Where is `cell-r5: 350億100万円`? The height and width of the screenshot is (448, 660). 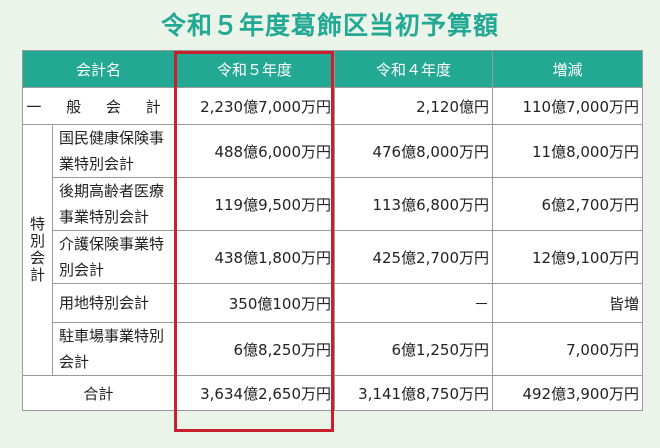
cell-r5: 350億100万円 is located at coordinates (255, 303).